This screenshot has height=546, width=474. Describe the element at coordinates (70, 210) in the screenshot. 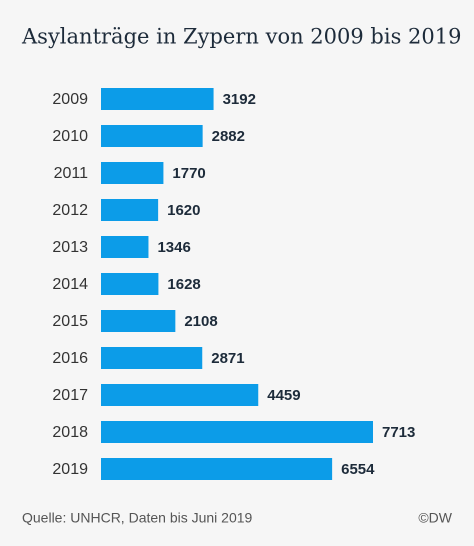

I see `y-tick-label: 2012` at that location.